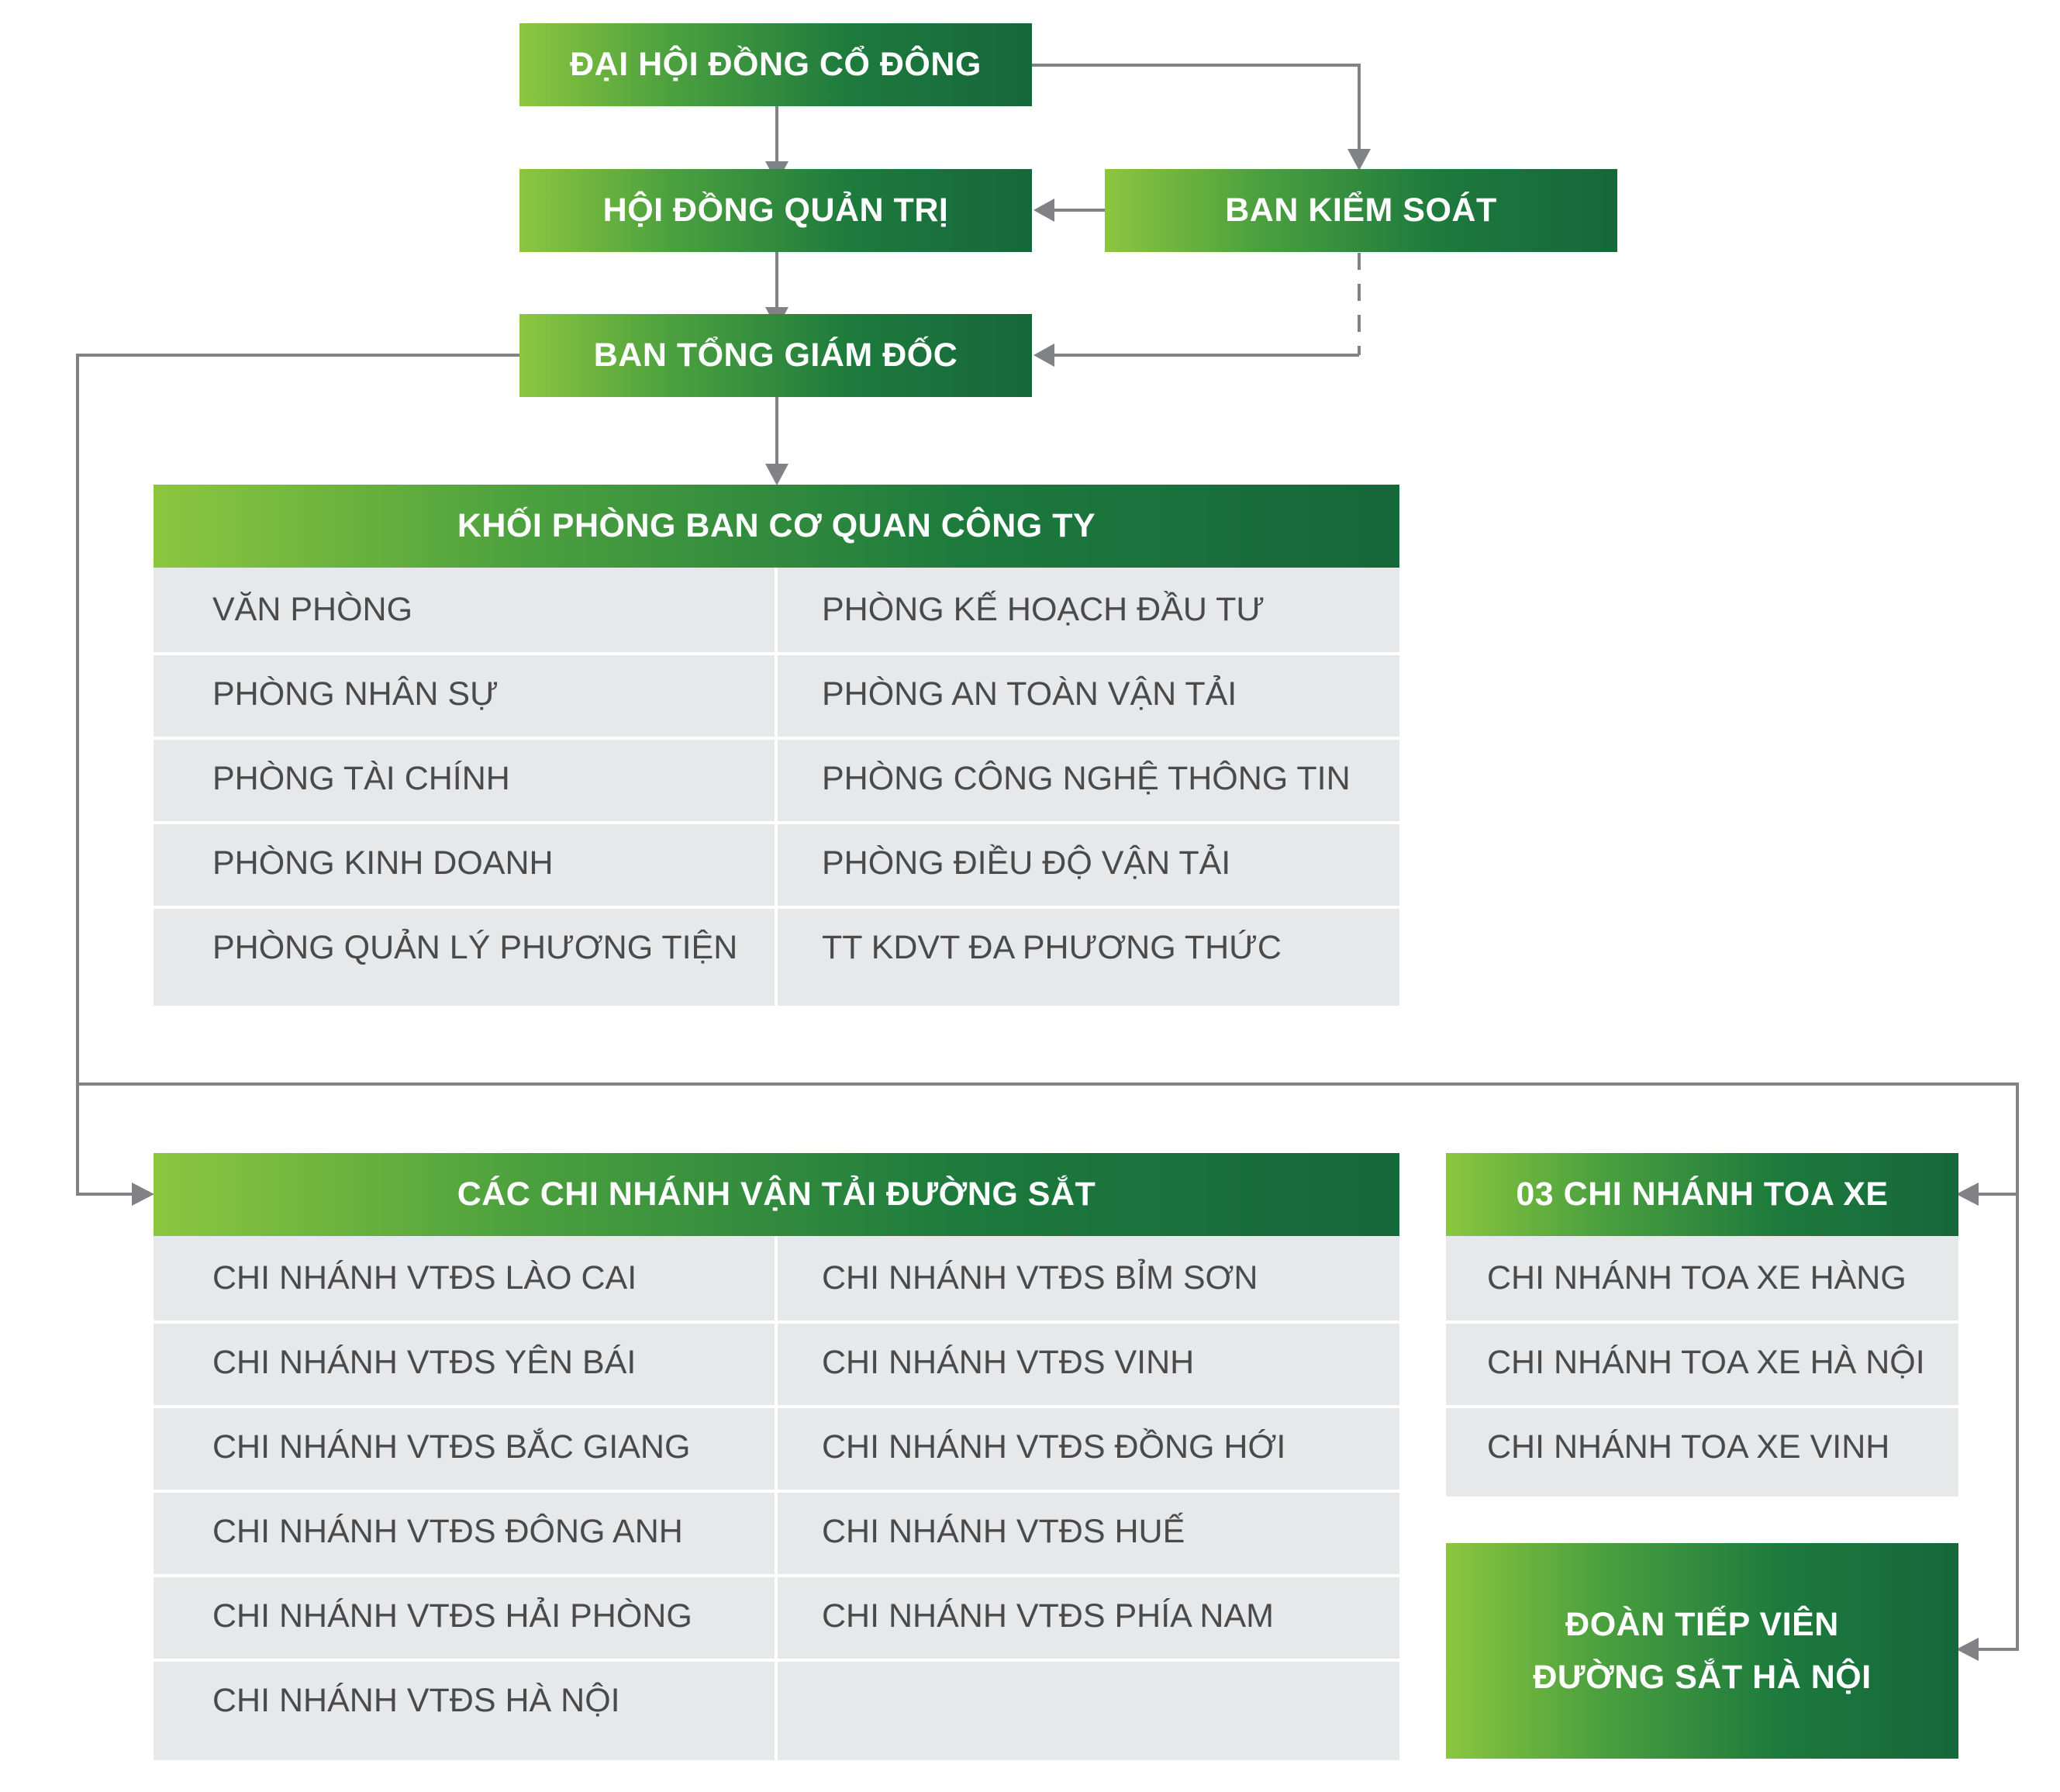 The height and width of the screenshot is (1792, 2060). Describe the element at coordinates (1696, 1278) in the screenshot. I see `wagon-item: CHI NHÁNH TOA XE HÀNG` at that location.